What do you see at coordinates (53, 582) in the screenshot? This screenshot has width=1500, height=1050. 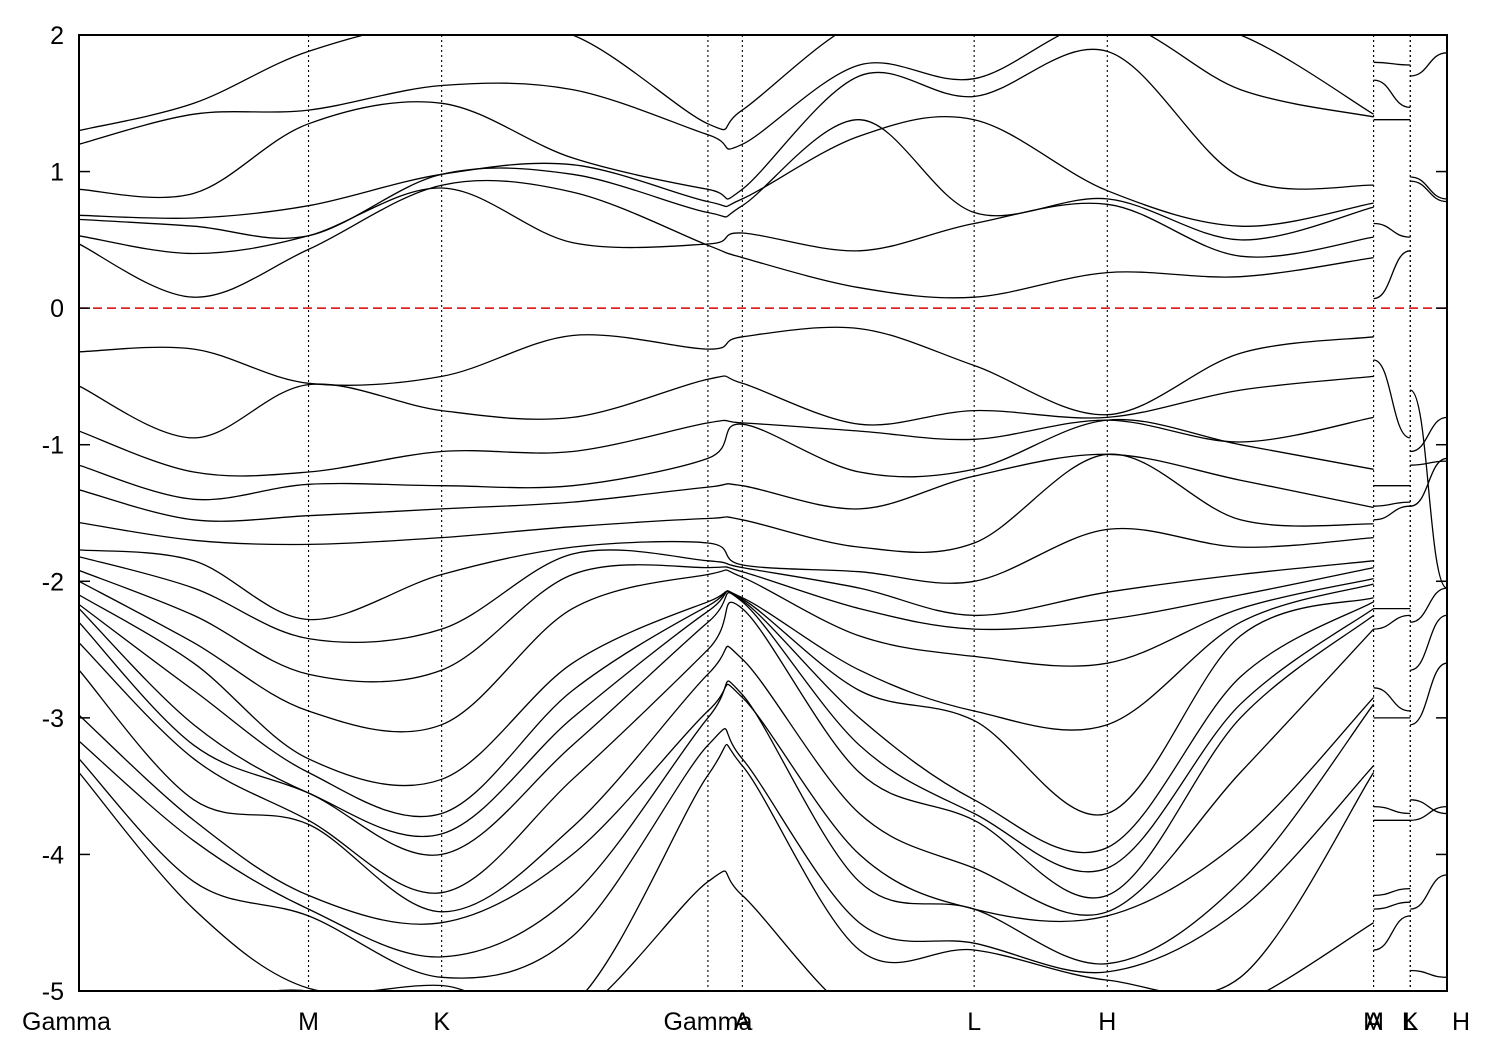 I see `y-tick-label: -2` at bounding box center [53, 582].